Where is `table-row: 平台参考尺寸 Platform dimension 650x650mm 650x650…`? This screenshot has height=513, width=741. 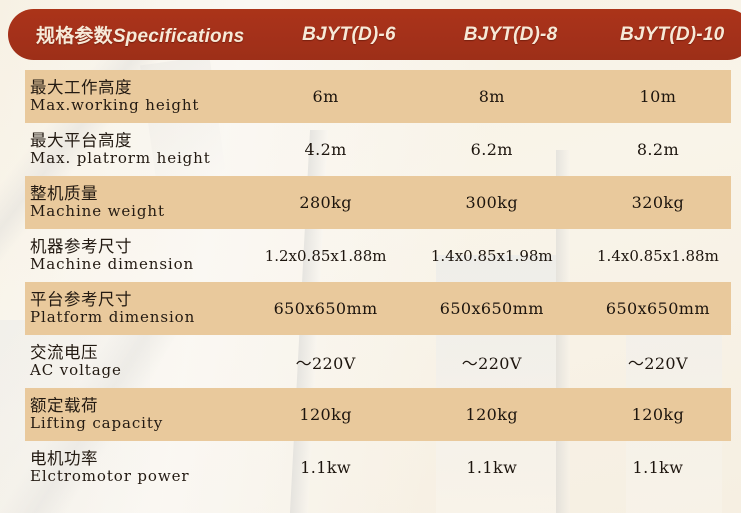 table-row: 平台参考尺寸 Platform dimension 650x650mm 650x650… is located at coordinates (370, 308).